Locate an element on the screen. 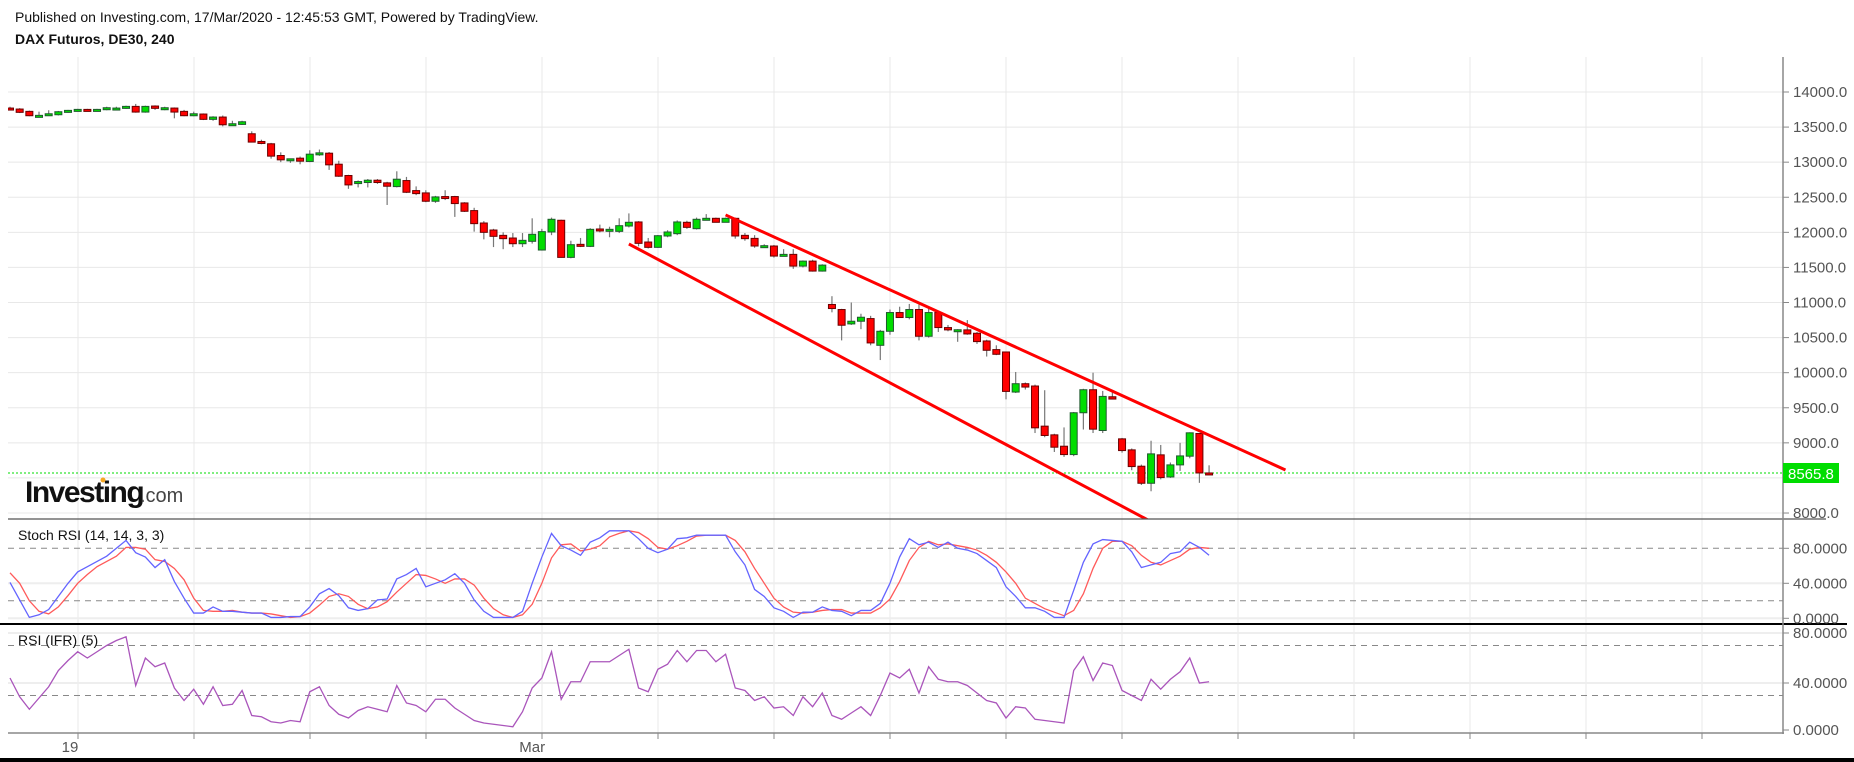 The width and height of the screenshot is (1854, 762). stoch-rsi-lines is located at coordinates (609, 574).